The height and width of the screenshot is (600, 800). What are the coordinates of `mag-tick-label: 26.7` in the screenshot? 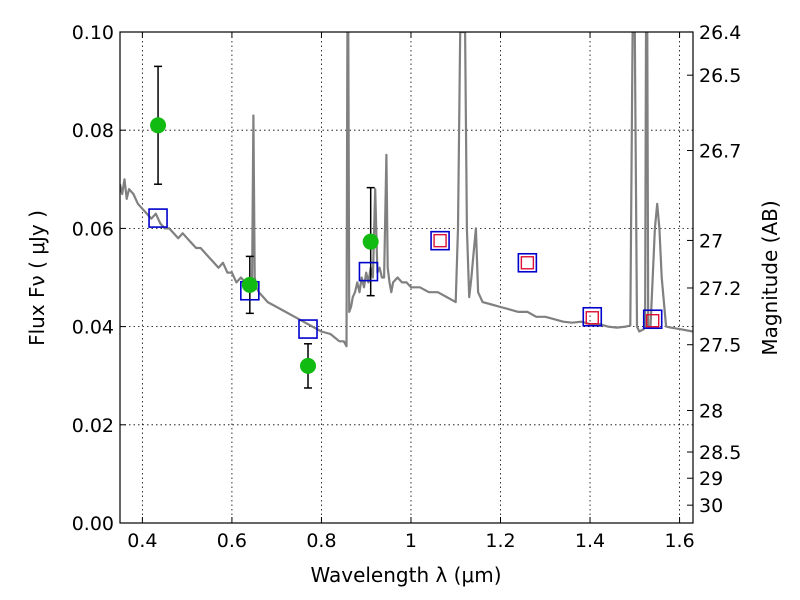 It's located at (720, 152).